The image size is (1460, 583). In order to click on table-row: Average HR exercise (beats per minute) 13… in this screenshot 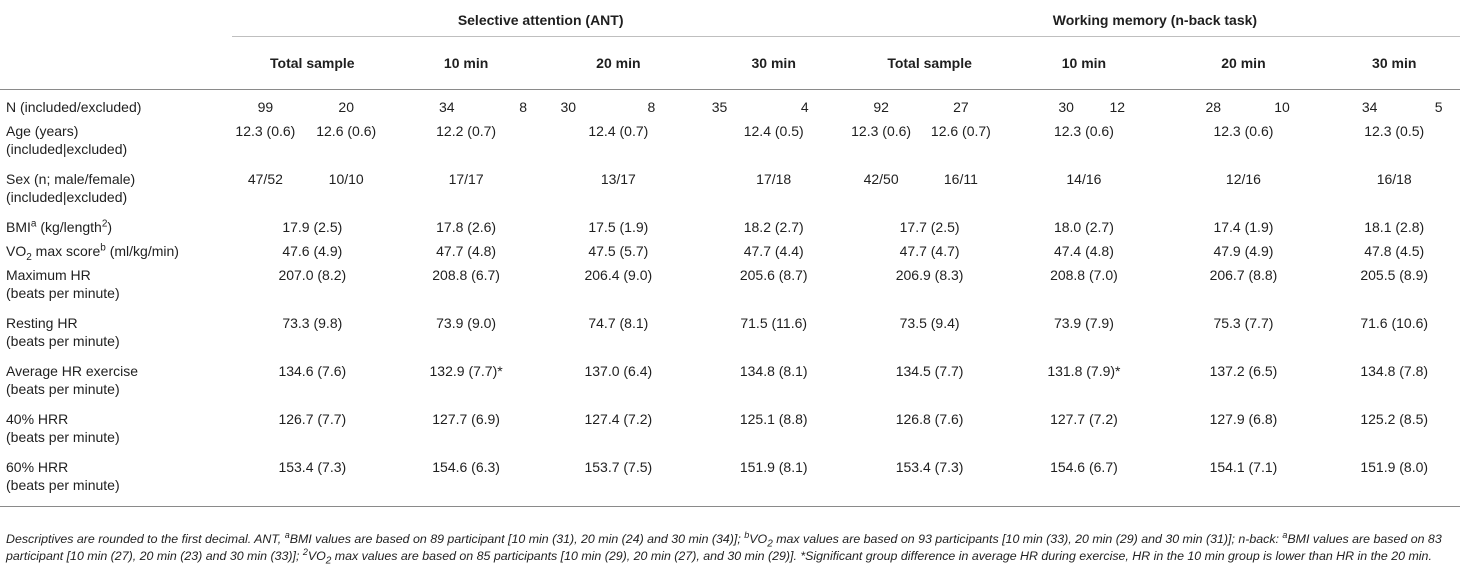, I will do `click(730, 384)`.